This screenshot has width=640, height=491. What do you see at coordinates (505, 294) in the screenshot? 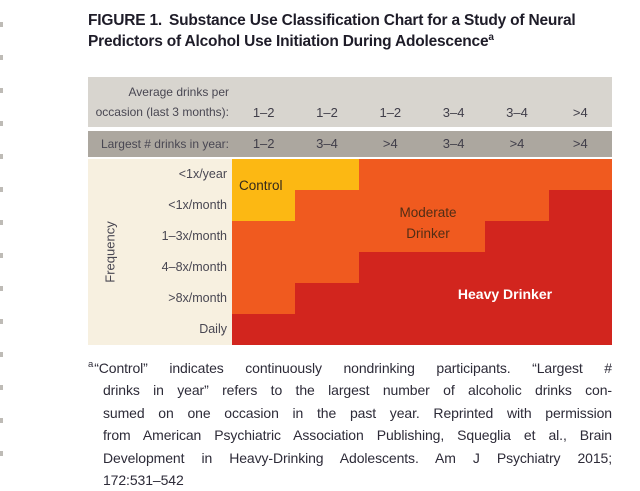
I see `heavy-drinker-region-label: Heavy Drinker` at bounding box center [505, 294].